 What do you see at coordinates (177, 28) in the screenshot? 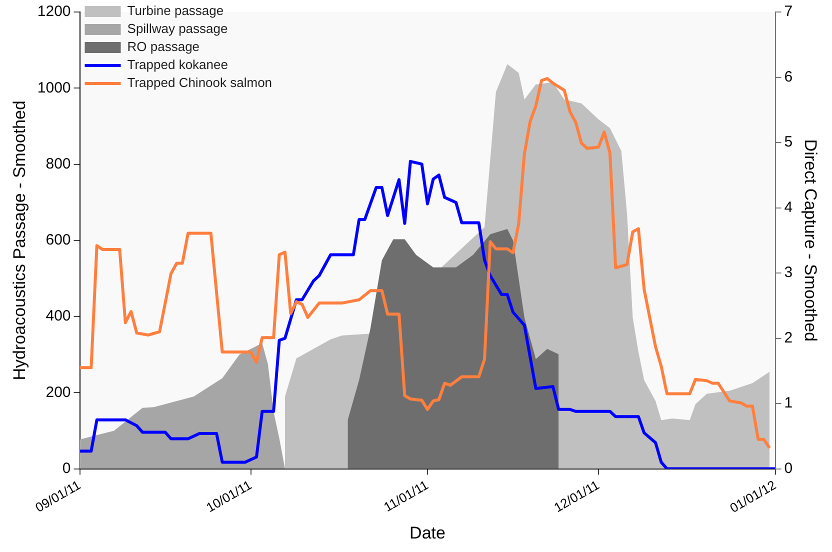
I see `legend-label: Spillway passage` at bounding box center [177, 28].